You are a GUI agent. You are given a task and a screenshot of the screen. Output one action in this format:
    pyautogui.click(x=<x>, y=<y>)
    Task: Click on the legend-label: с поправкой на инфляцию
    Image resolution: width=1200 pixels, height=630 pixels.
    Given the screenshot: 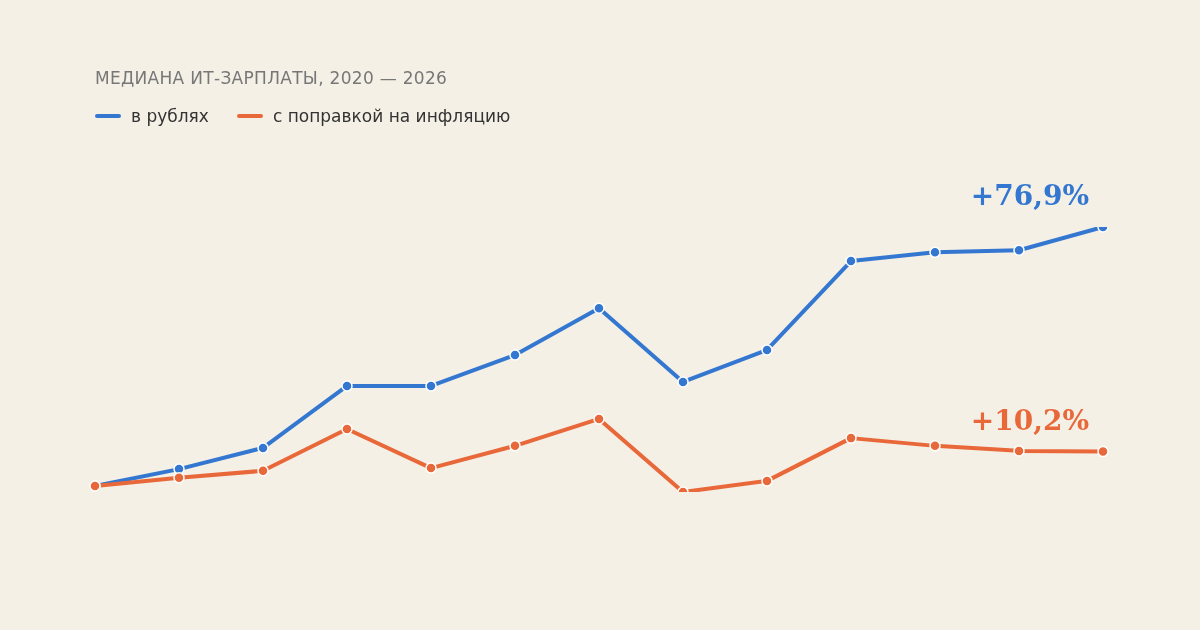 What is the action you would take?
    pyautogui.click(x=391, y=116)
    